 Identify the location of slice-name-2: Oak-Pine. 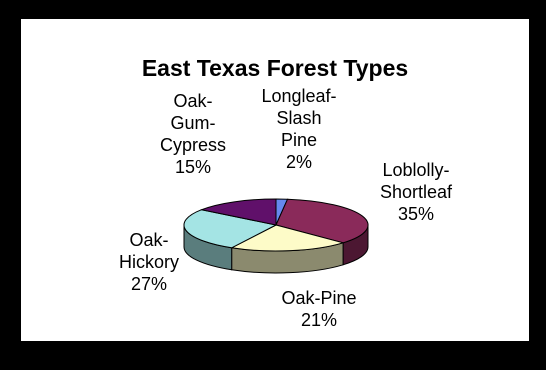
(319, 298).